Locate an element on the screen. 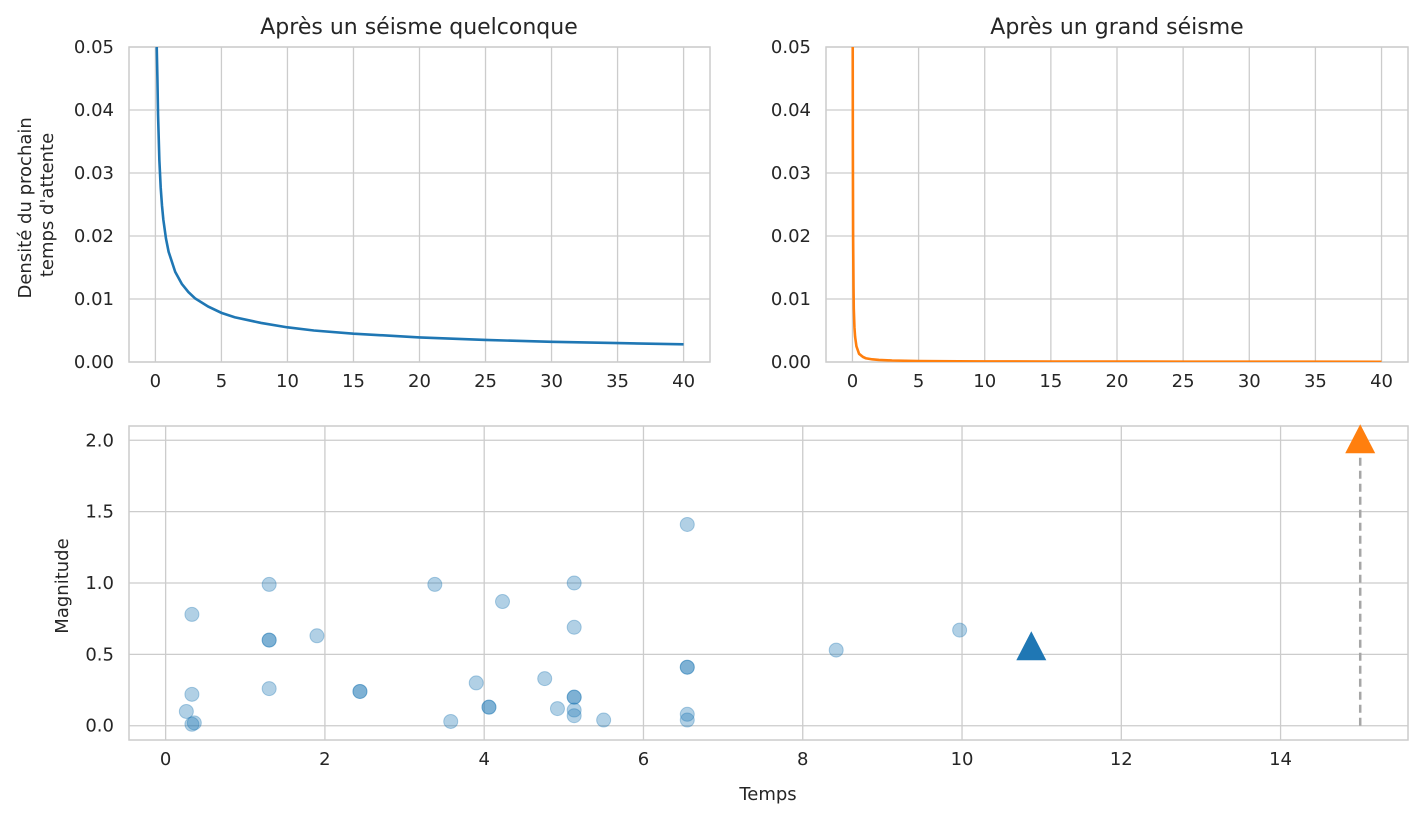 Image resolution: width=1422 pixels, height=818 pixels. chart-2-title: Après un grand séisme is located at coordinates (1116, 27).